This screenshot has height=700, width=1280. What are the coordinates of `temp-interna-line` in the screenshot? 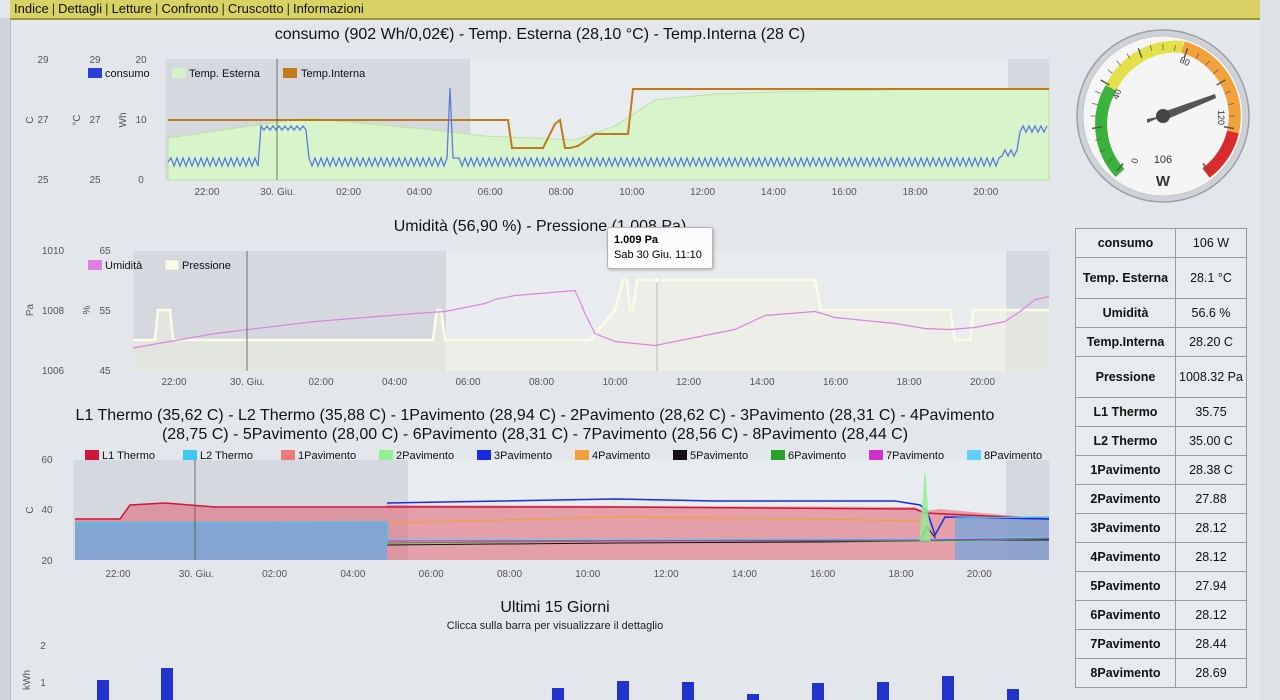 It's located at (608, 118).